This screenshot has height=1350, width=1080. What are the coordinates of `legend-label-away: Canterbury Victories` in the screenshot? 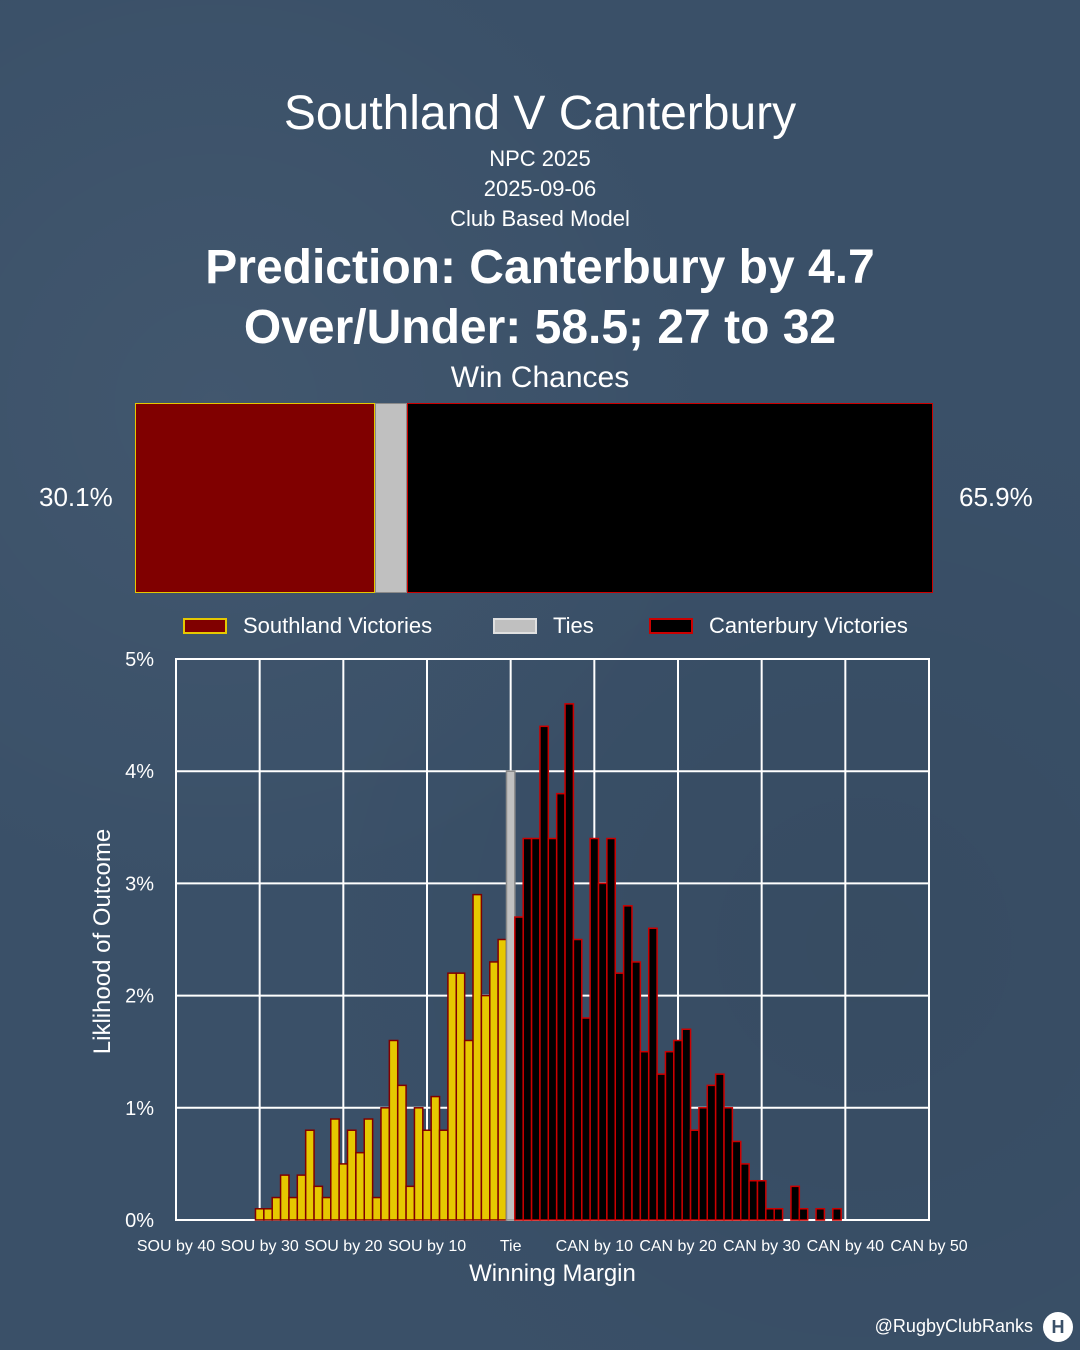 It's located at (808, 625).